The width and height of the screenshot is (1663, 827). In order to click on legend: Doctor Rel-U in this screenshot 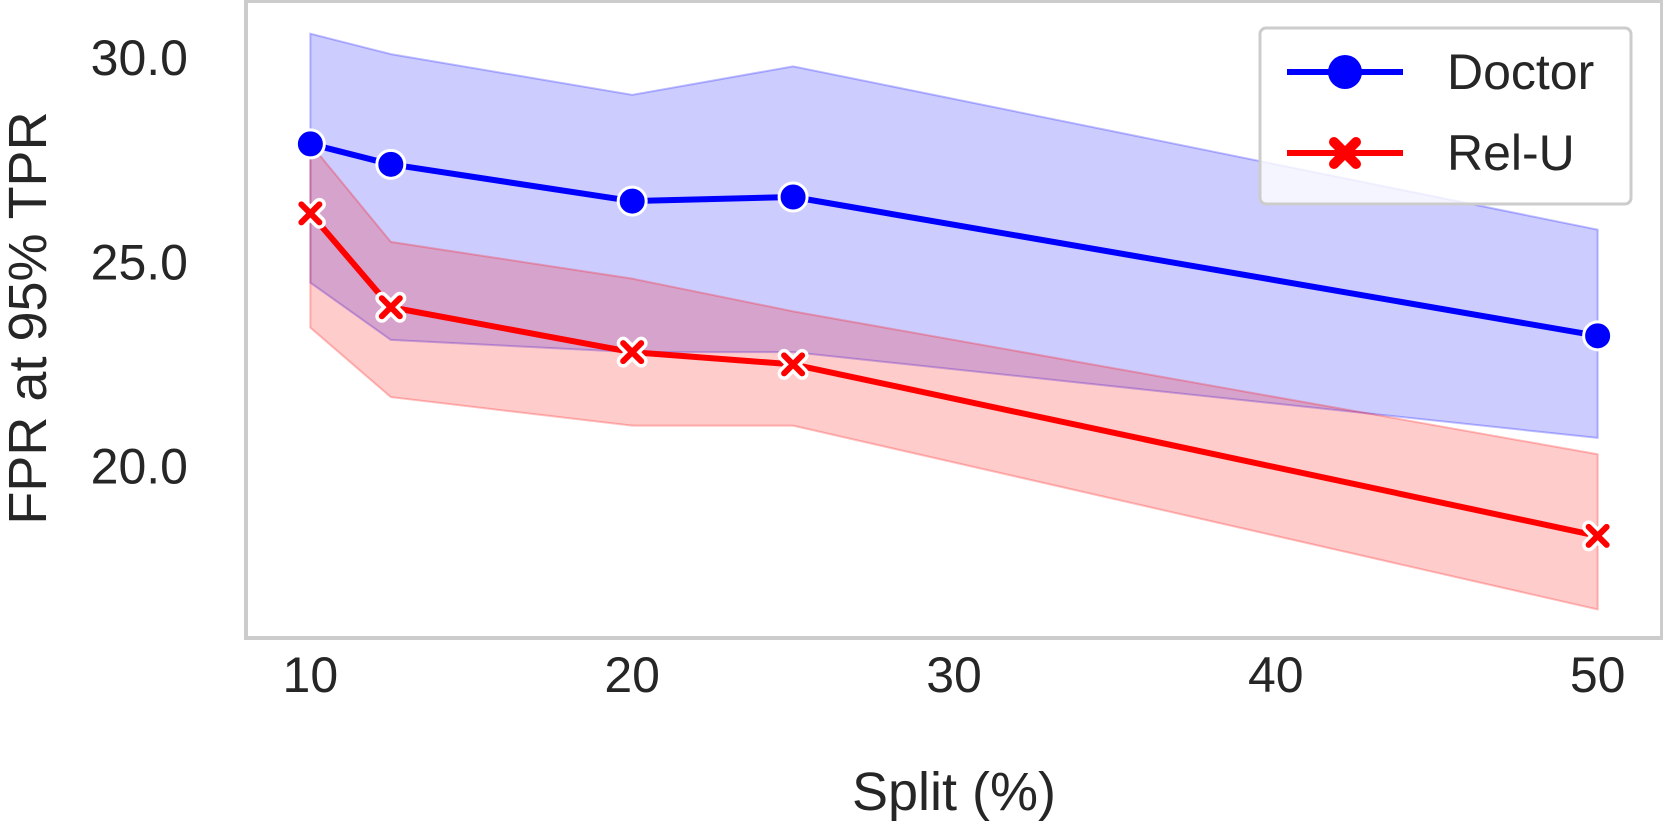, I will do `click(1445, 116)`.